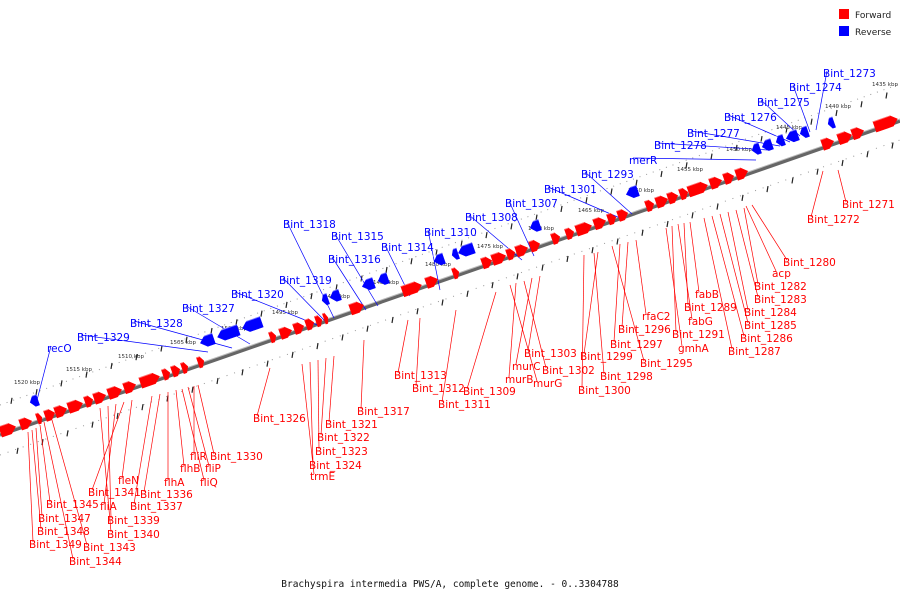 The width and height of the screenshot is (900, 600). What do you see at coordinates (63, 532) in the screenshot?
I see `forward-gene-label: Bint_1348` at bounding box center [63, 532].